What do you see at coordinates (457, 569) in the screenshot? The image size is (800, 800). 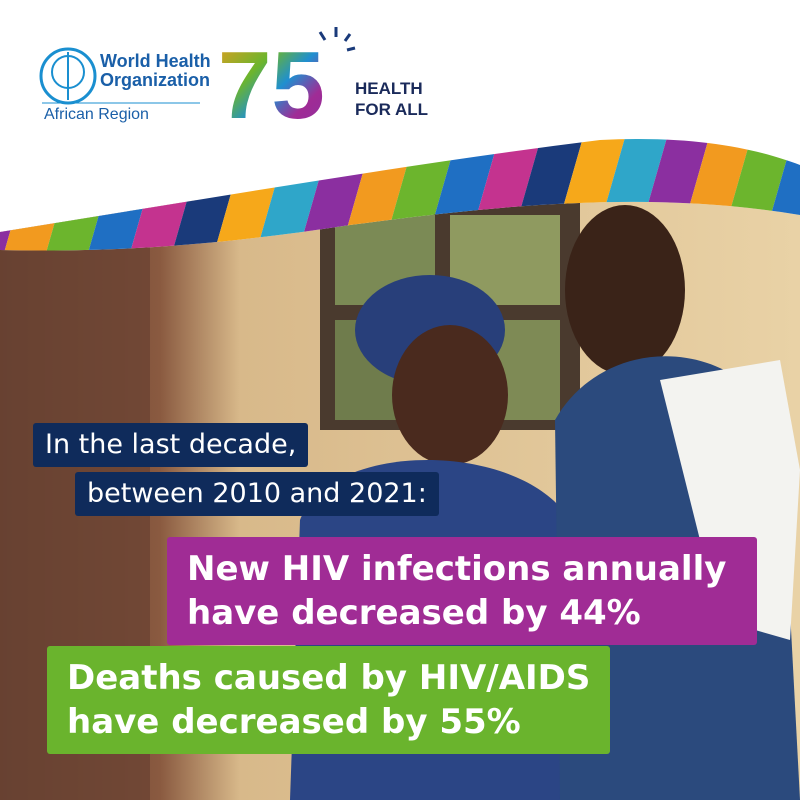 I see `fact-line: New HIV infections annually` at bounding box center [457, 569].